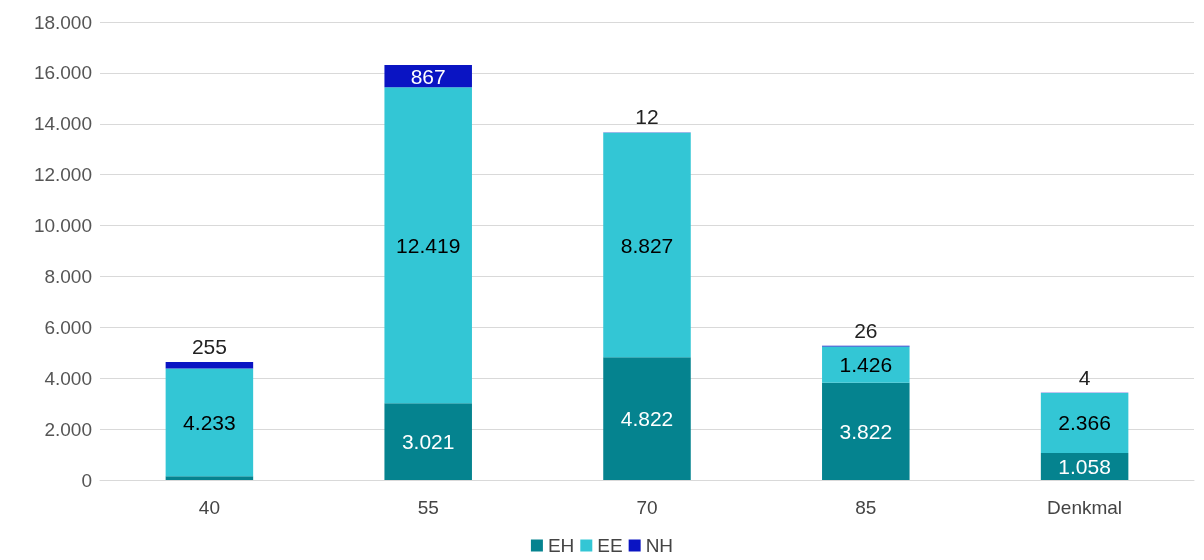 This screenshot has height=560, width=1204. What do you see at coordinates (209, 507) in the screenshot?
I see `x-tick-label: 40` at bounding box center [209, 507].